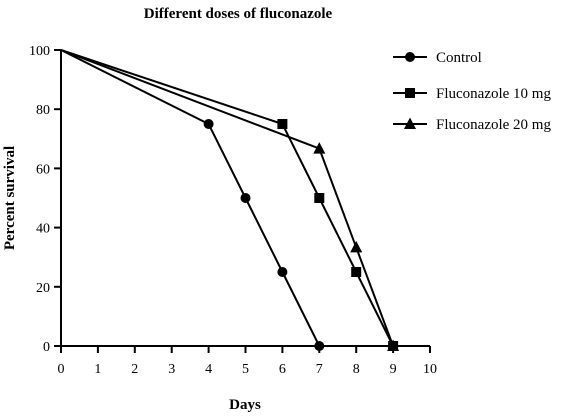 The image size is (582, 419). Describe the element at coordinates (238, 14) in the screenshot. I see `chart-title: Different doses of fluconazole` at that location.